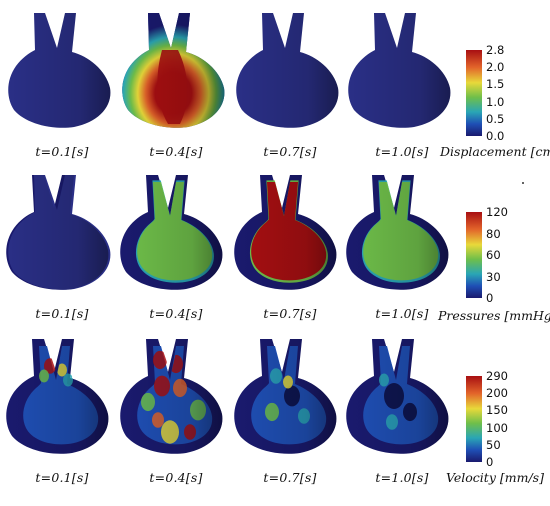  What do you see at coordinates (497, 393) in the screenshot?
I see `colorbar-tick: 200` at bounding box center [497, 393].